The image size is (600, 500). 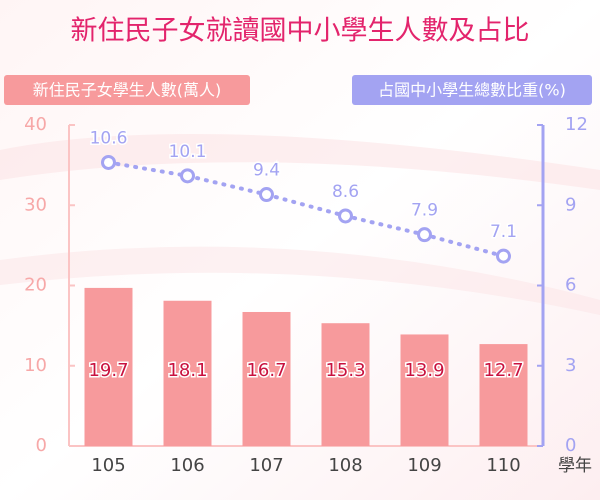 What do you see at coordinates (570, 445) in the screenshot?
I see `y2-tick-label: 0` at bounding box center [570, 445].